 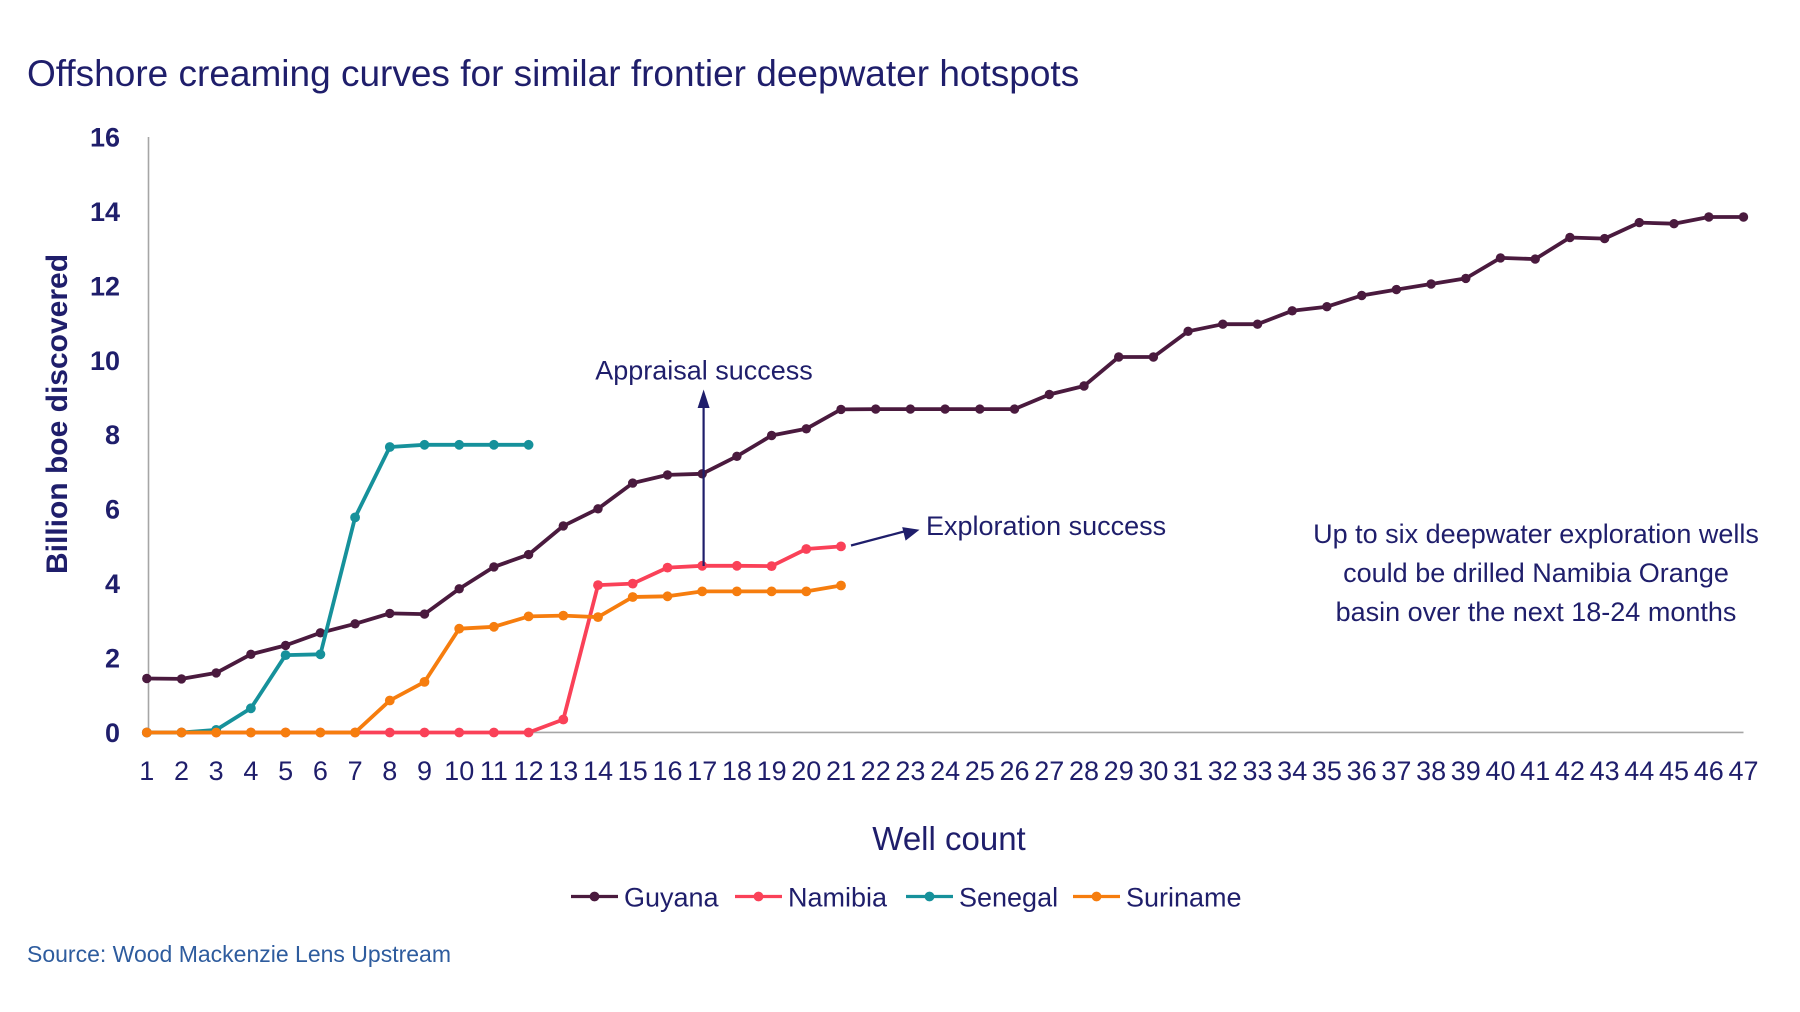 What do you see at coordinates (1008, 898) in the screenshot?
I see `svg-text: Senegal` at bounding box center [1008, 898].